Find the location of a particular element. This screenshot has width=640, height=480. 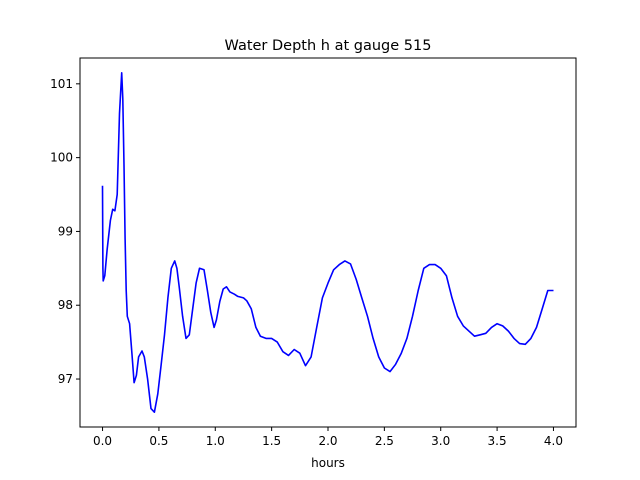

y-tick-label: 97 is located at coordinates (65, 379).